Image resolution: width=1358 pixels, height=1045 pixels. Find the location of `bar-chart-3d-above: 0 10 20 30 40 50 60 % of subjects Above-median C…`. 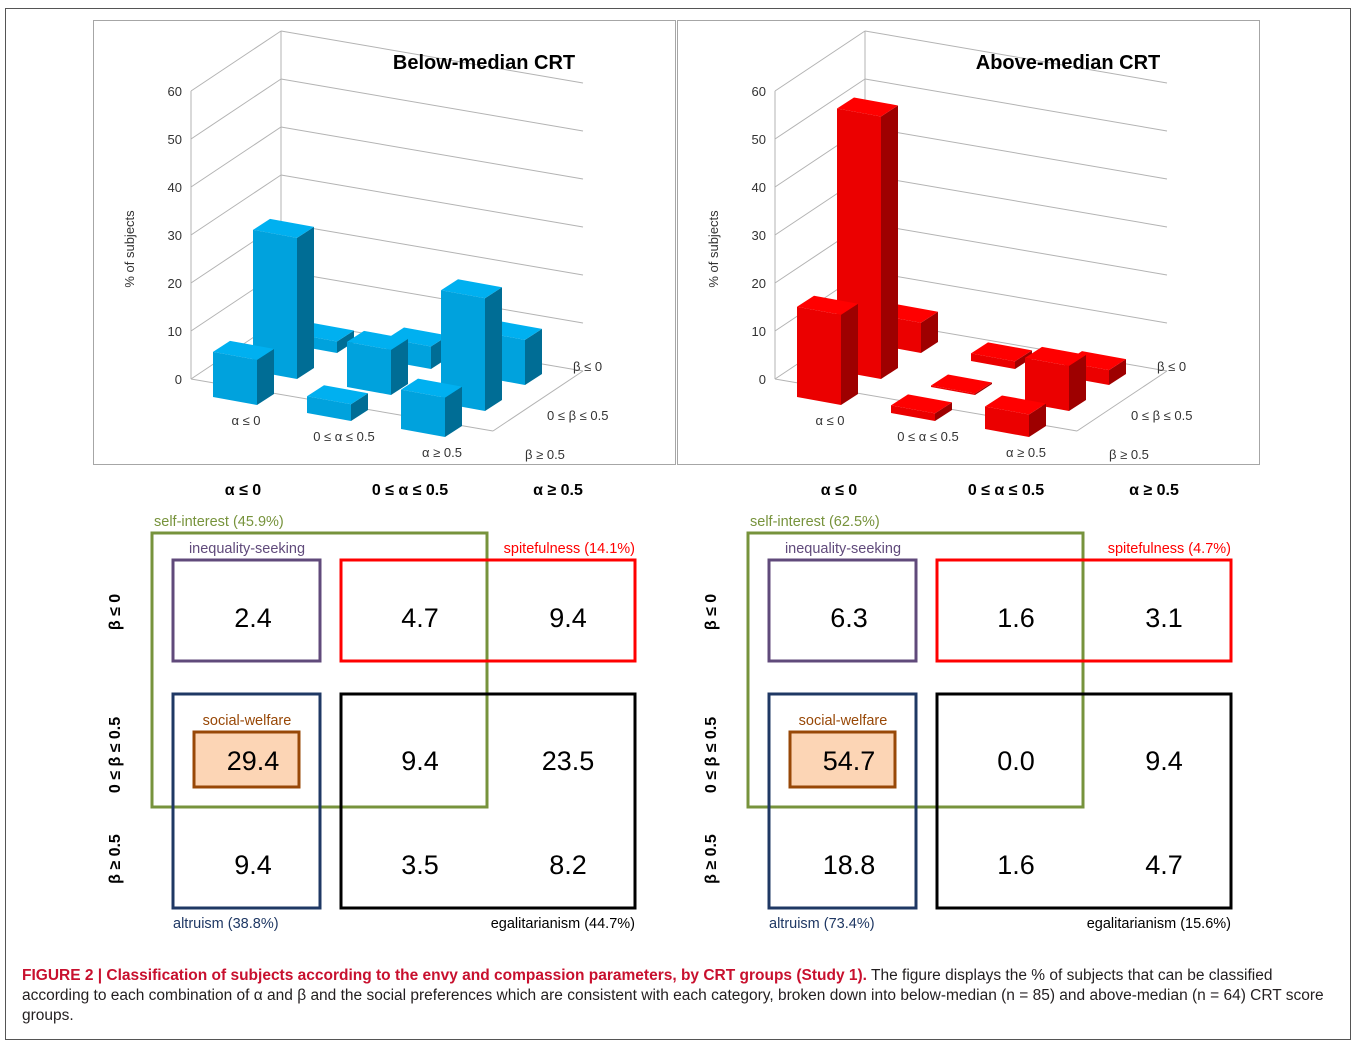

bar-chart-3d-above: 0 10 20 30 40 50 60 % of subjects Above-median C… is located at coordinates (949, 246).